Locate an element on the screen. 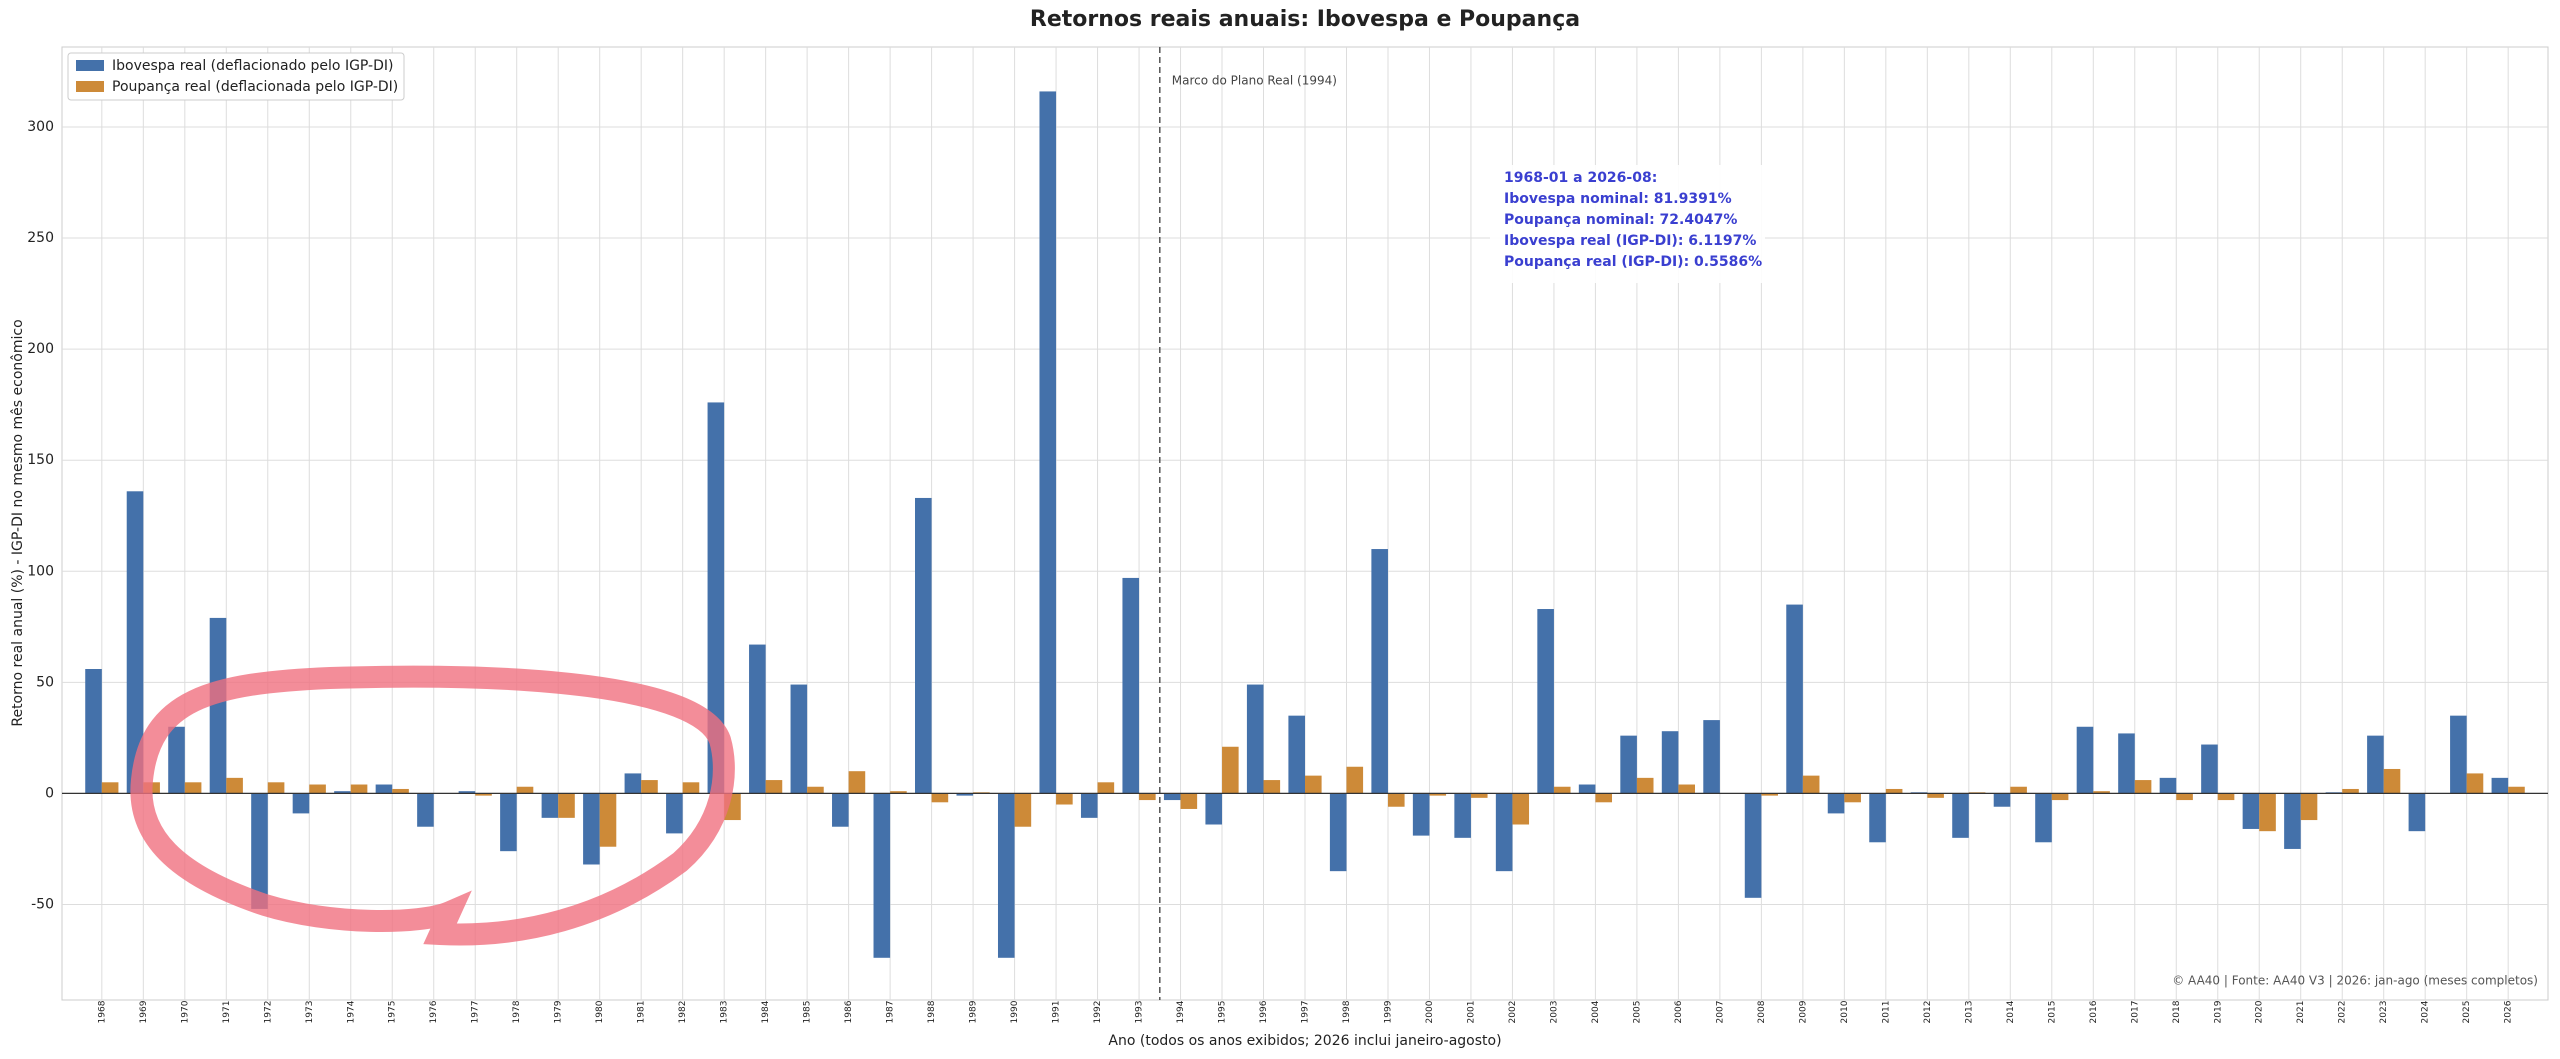 This screenshot has width=2560, height=1059. x-tick-label: 2012 is located at coordinates (1928, 1012).